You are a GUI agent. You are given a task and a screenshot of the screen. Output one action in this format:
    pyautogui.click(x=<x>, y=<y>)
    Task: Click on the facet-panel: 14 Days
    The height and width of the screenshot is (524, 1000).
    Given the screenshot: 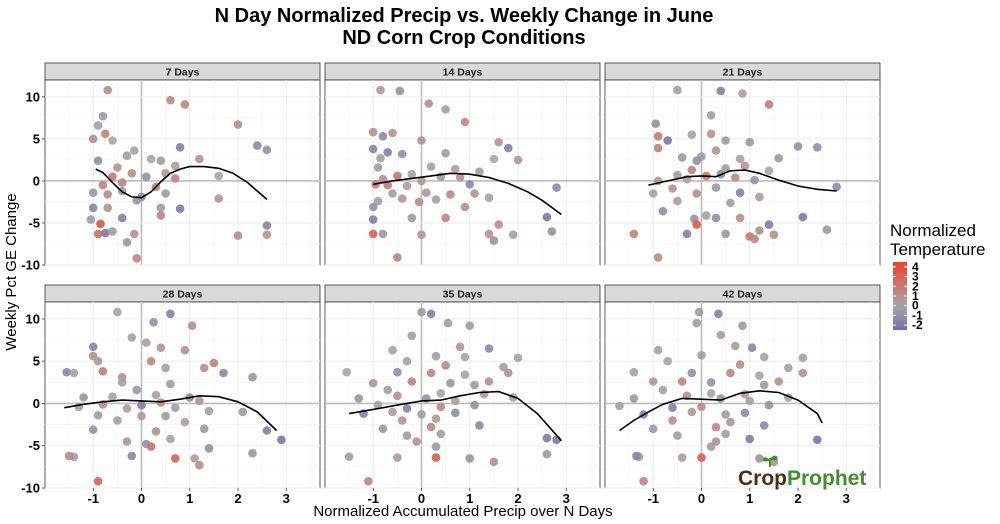 What is the action you would take?
    pyautogui.click(x=462, y=164)
    